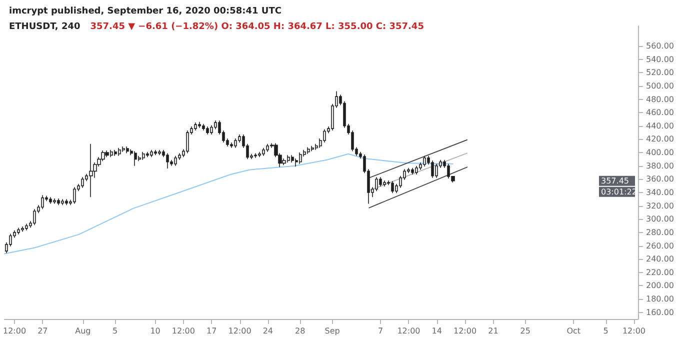 The width and height of the screenshot is (680, 339). What do you see at coordinates (660, 73) in the screenshot?
I see `y-tick-label: 520.00` at bounding box center [660, 73].